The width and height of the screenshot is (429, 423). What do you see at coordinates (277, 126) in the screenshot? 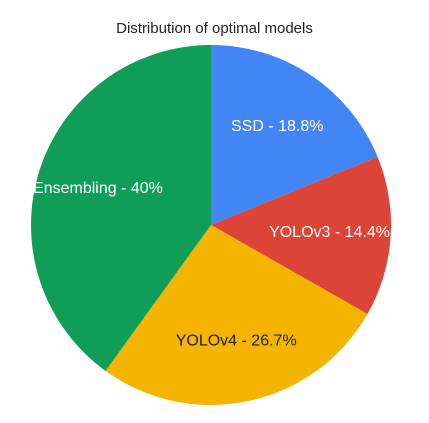
I see `slice-label-ssd: SSD - 18.8%` at bounding box center [277, 126].